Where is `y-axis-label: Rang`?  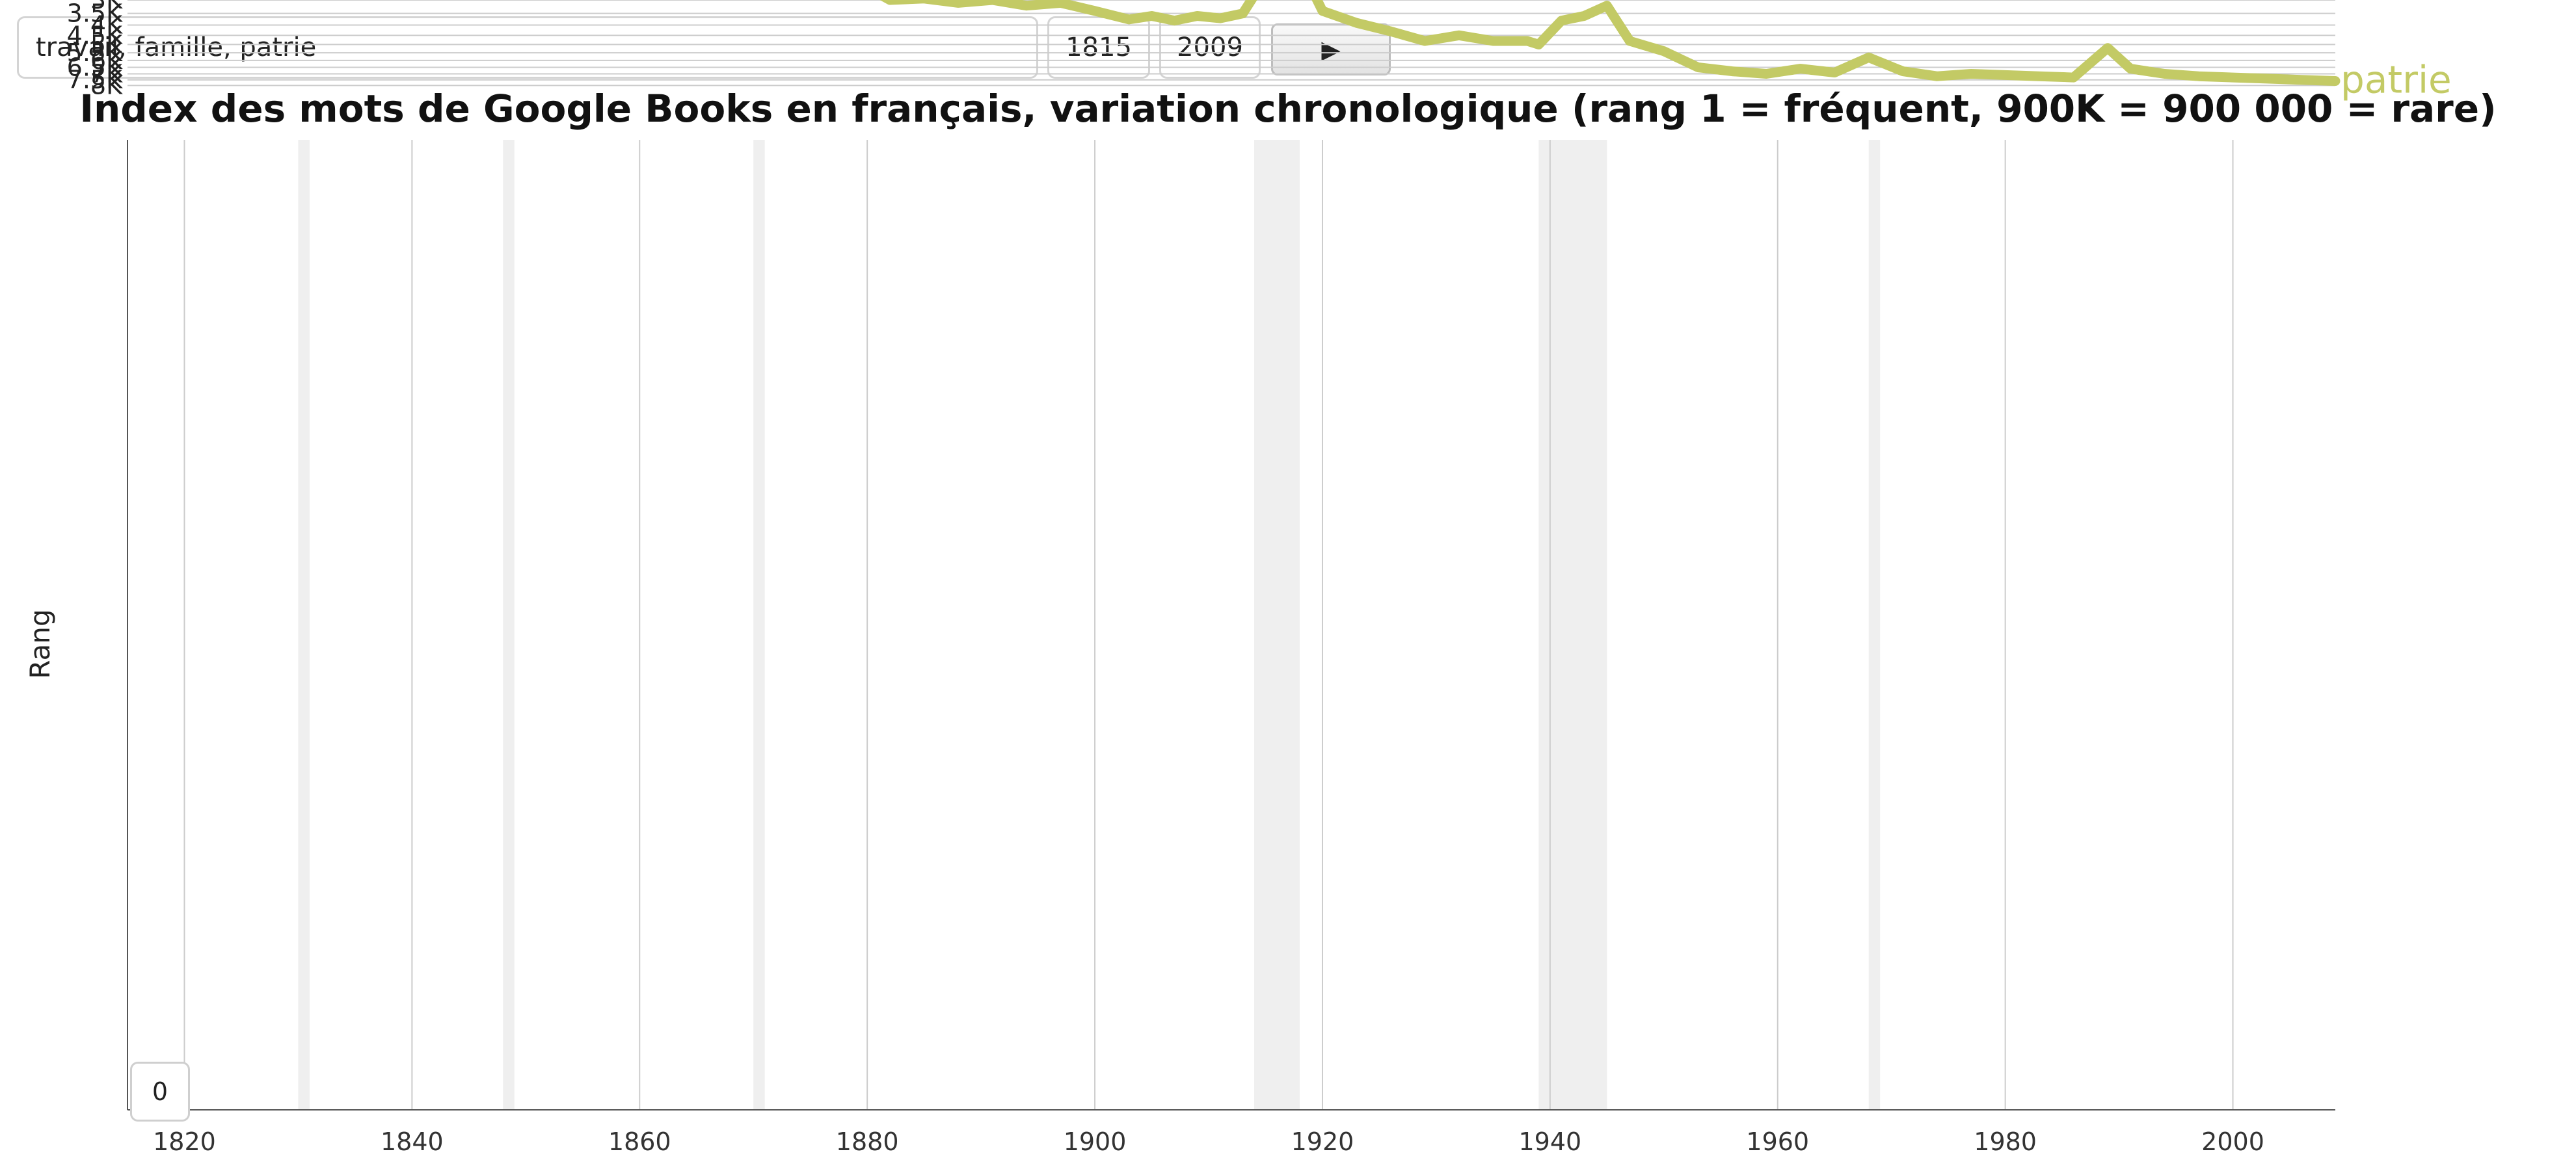 y-axis-label: Rang is located at coordinates (40, 644).